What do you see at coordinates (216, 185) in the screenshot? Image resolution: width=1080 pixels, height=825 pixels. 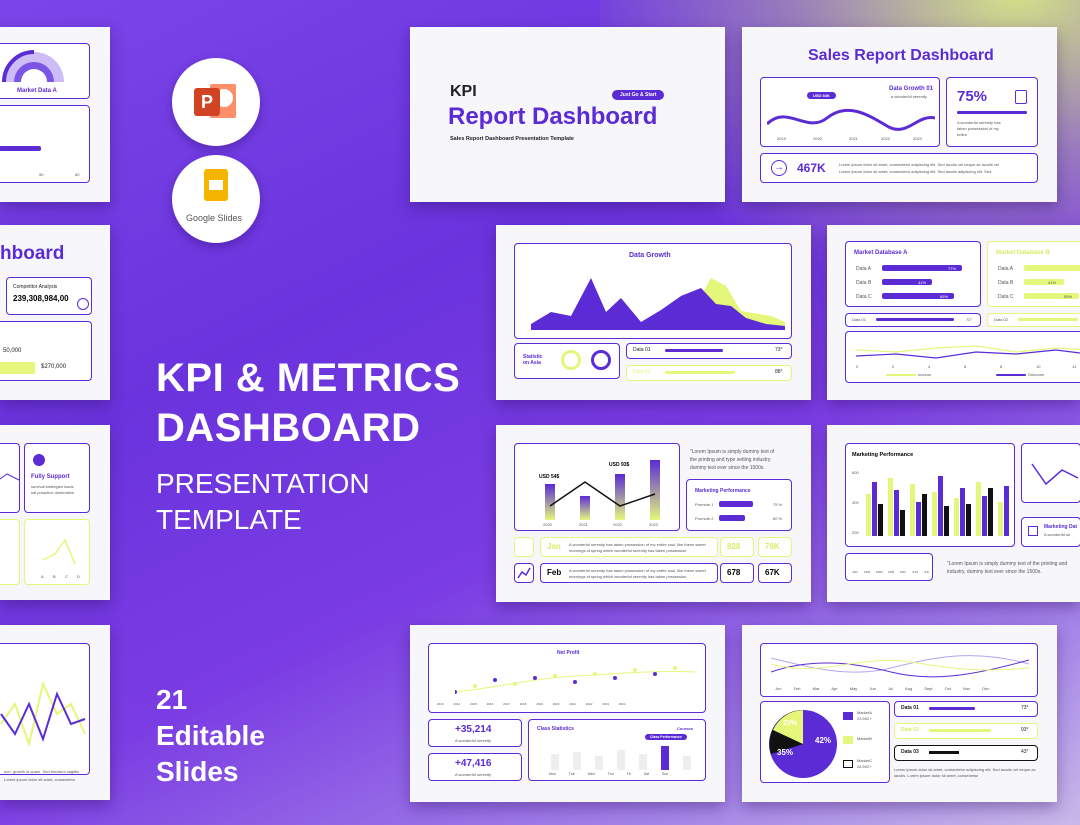 I see `google-slides-logo` at bounding box center [216, 185].